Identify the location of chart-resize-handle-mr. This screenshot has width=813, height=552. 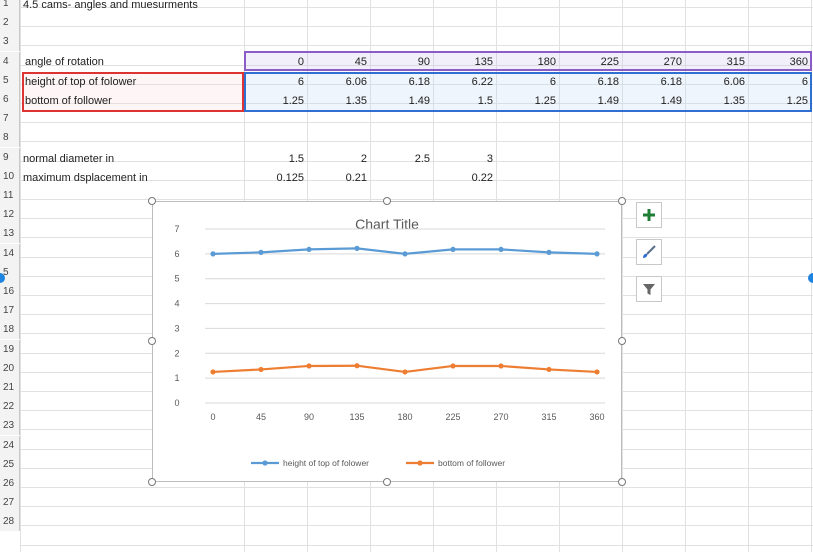
(622, 341).